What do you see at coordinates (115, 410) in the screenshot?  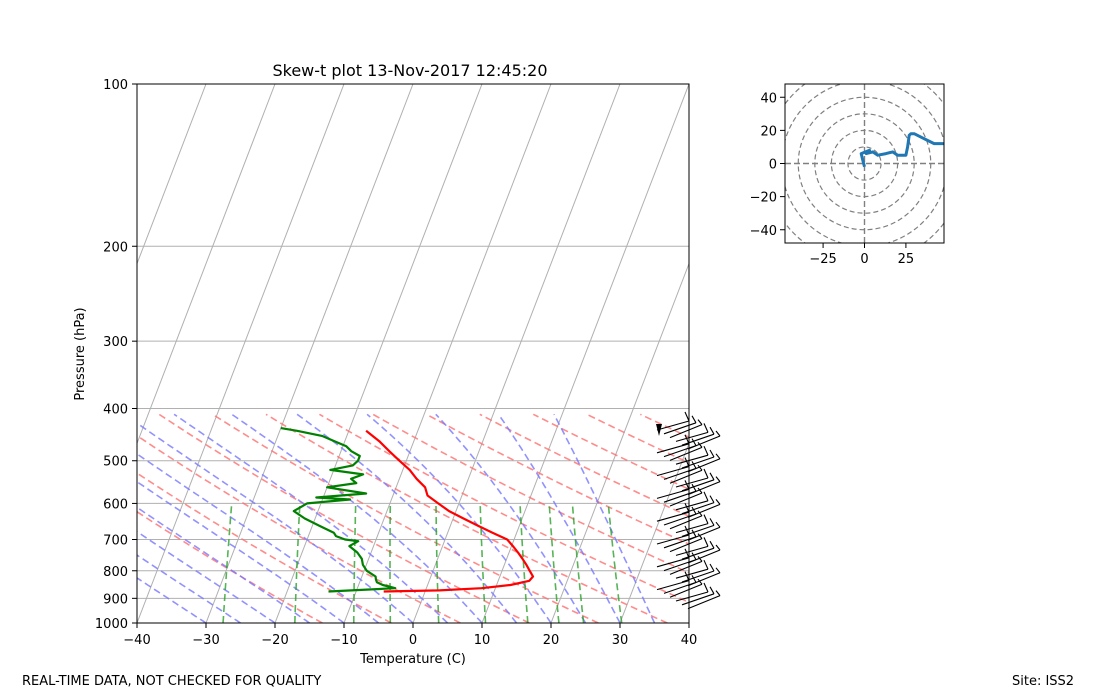 I see `y-tick-label: 400` at bounding box center [115, 410].